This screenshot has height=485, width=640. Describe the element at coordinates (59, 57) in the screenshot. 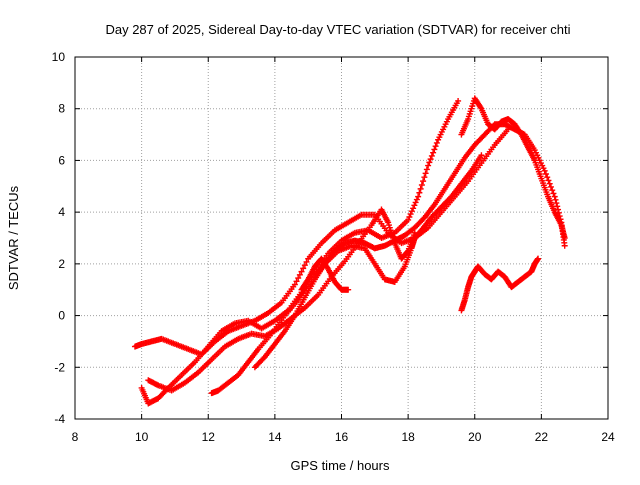

I see `y-tick-label: 10` at that location.